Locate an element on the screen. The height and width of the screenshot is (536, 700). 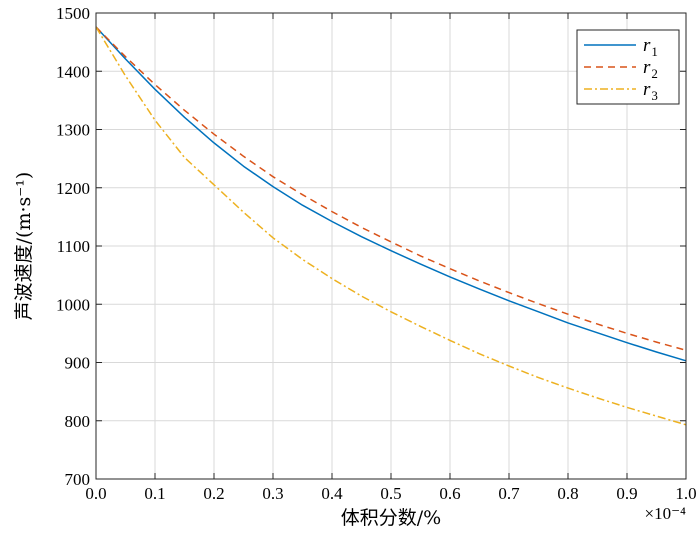
y-tick-label: 700 is located at coordinates (78, 479).